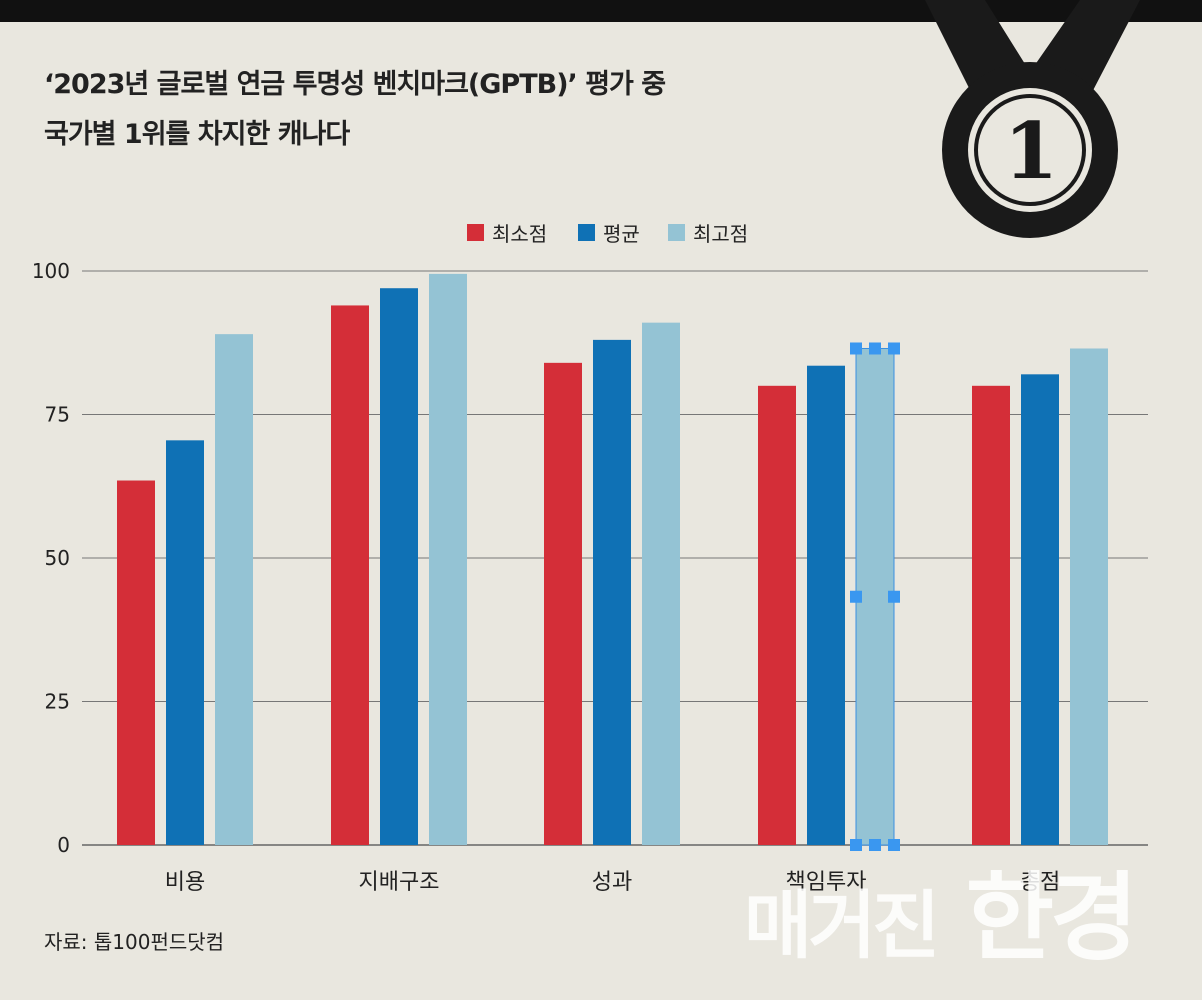 The height and width of the screenshot is (1000, 1202). I want to click on y-tick-label: 100, so click(51, 271).